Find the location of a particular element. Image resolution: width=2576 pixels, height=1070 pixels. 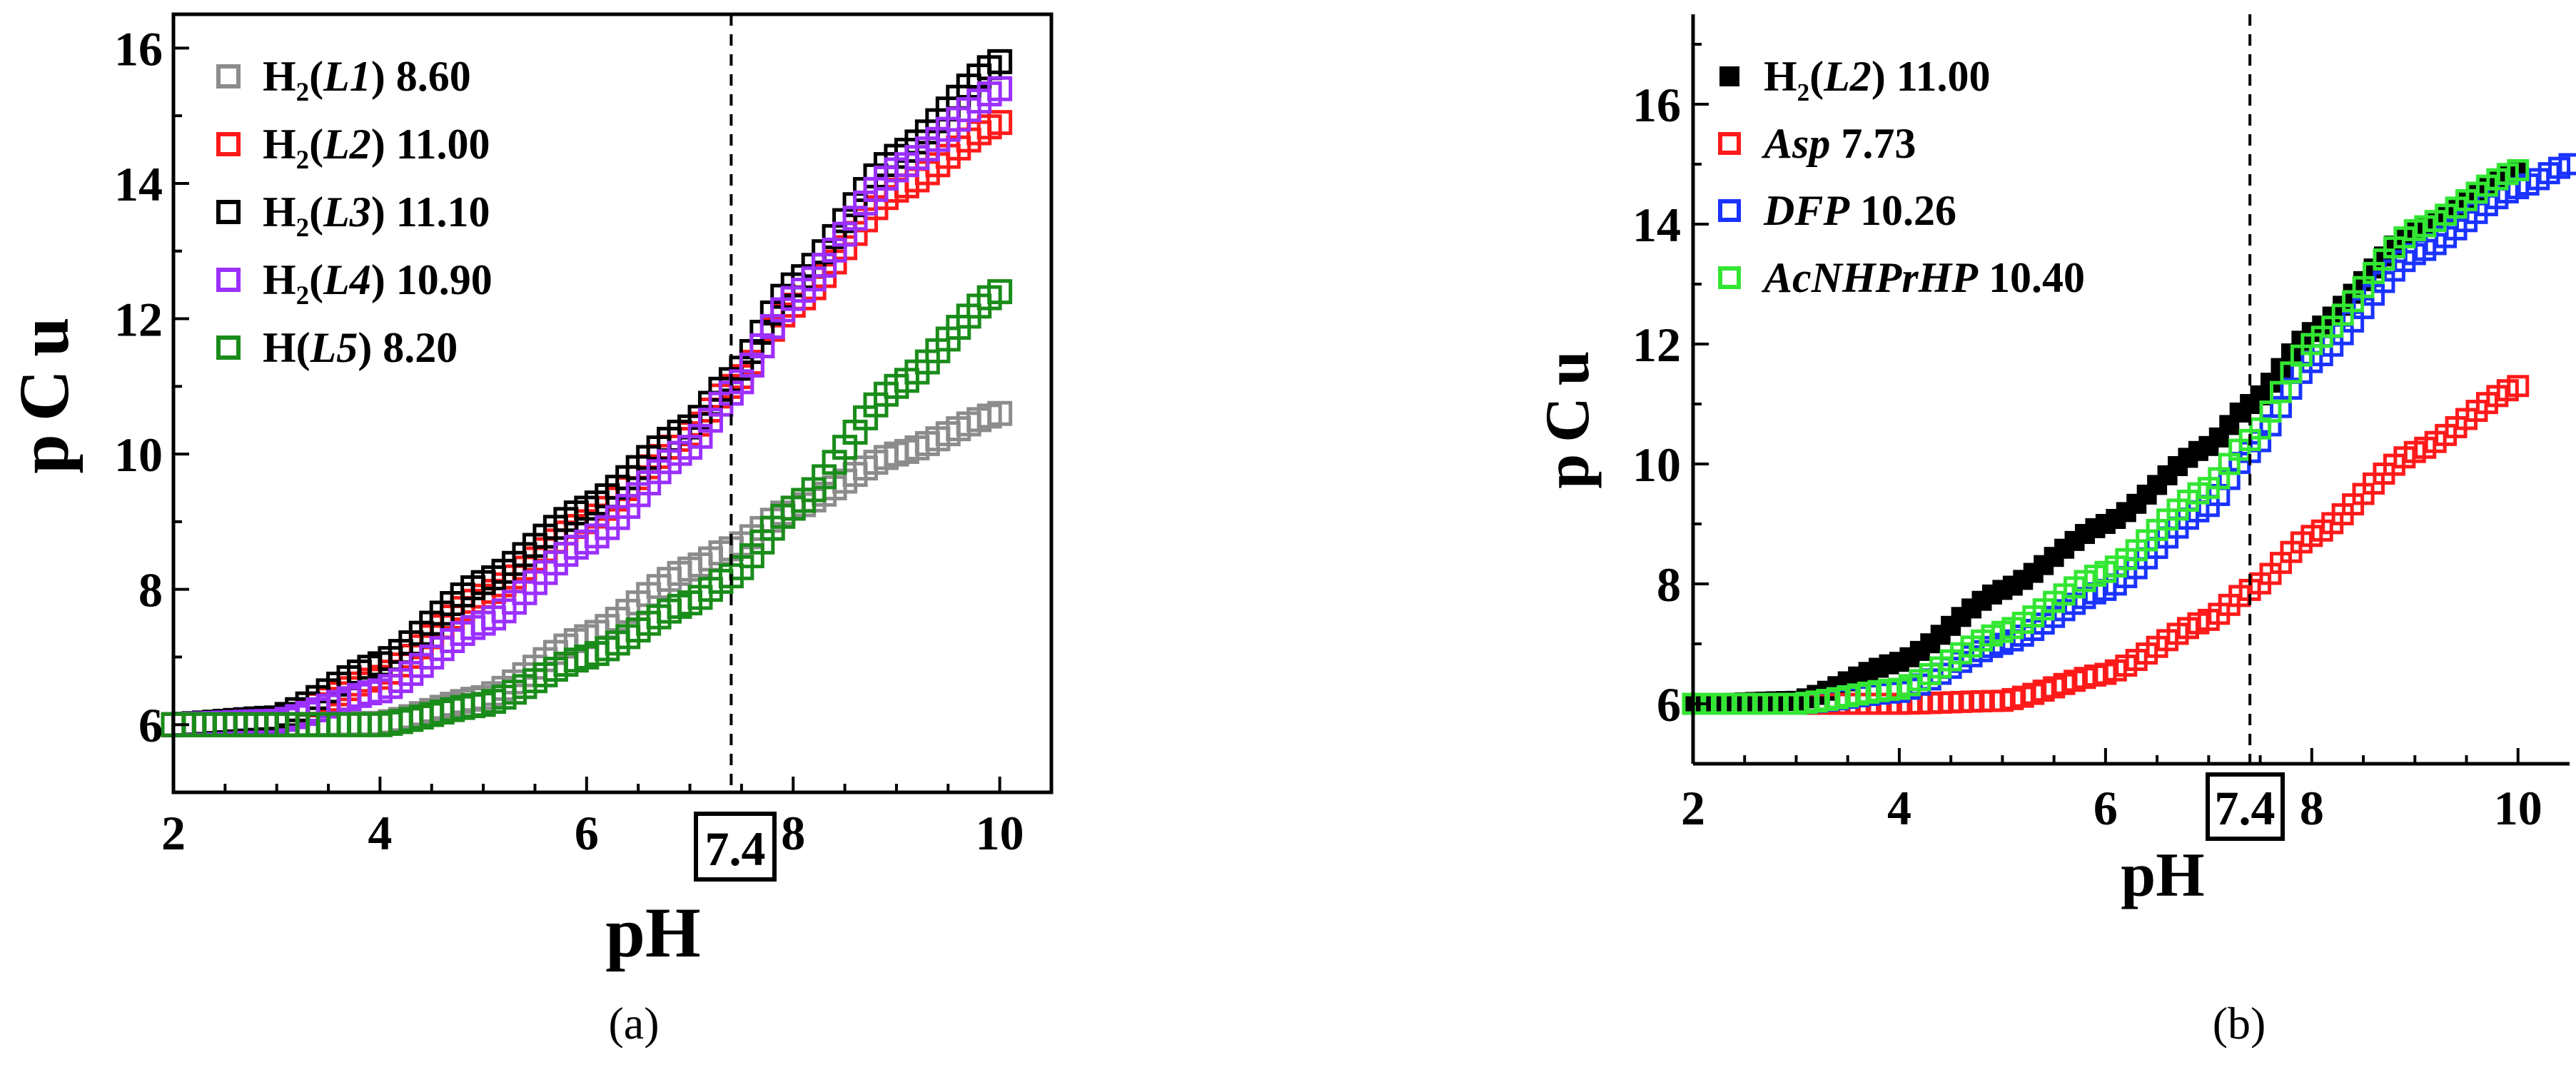

panel-b-y-tick-label: 6 is located at coordinates (1669, 704).